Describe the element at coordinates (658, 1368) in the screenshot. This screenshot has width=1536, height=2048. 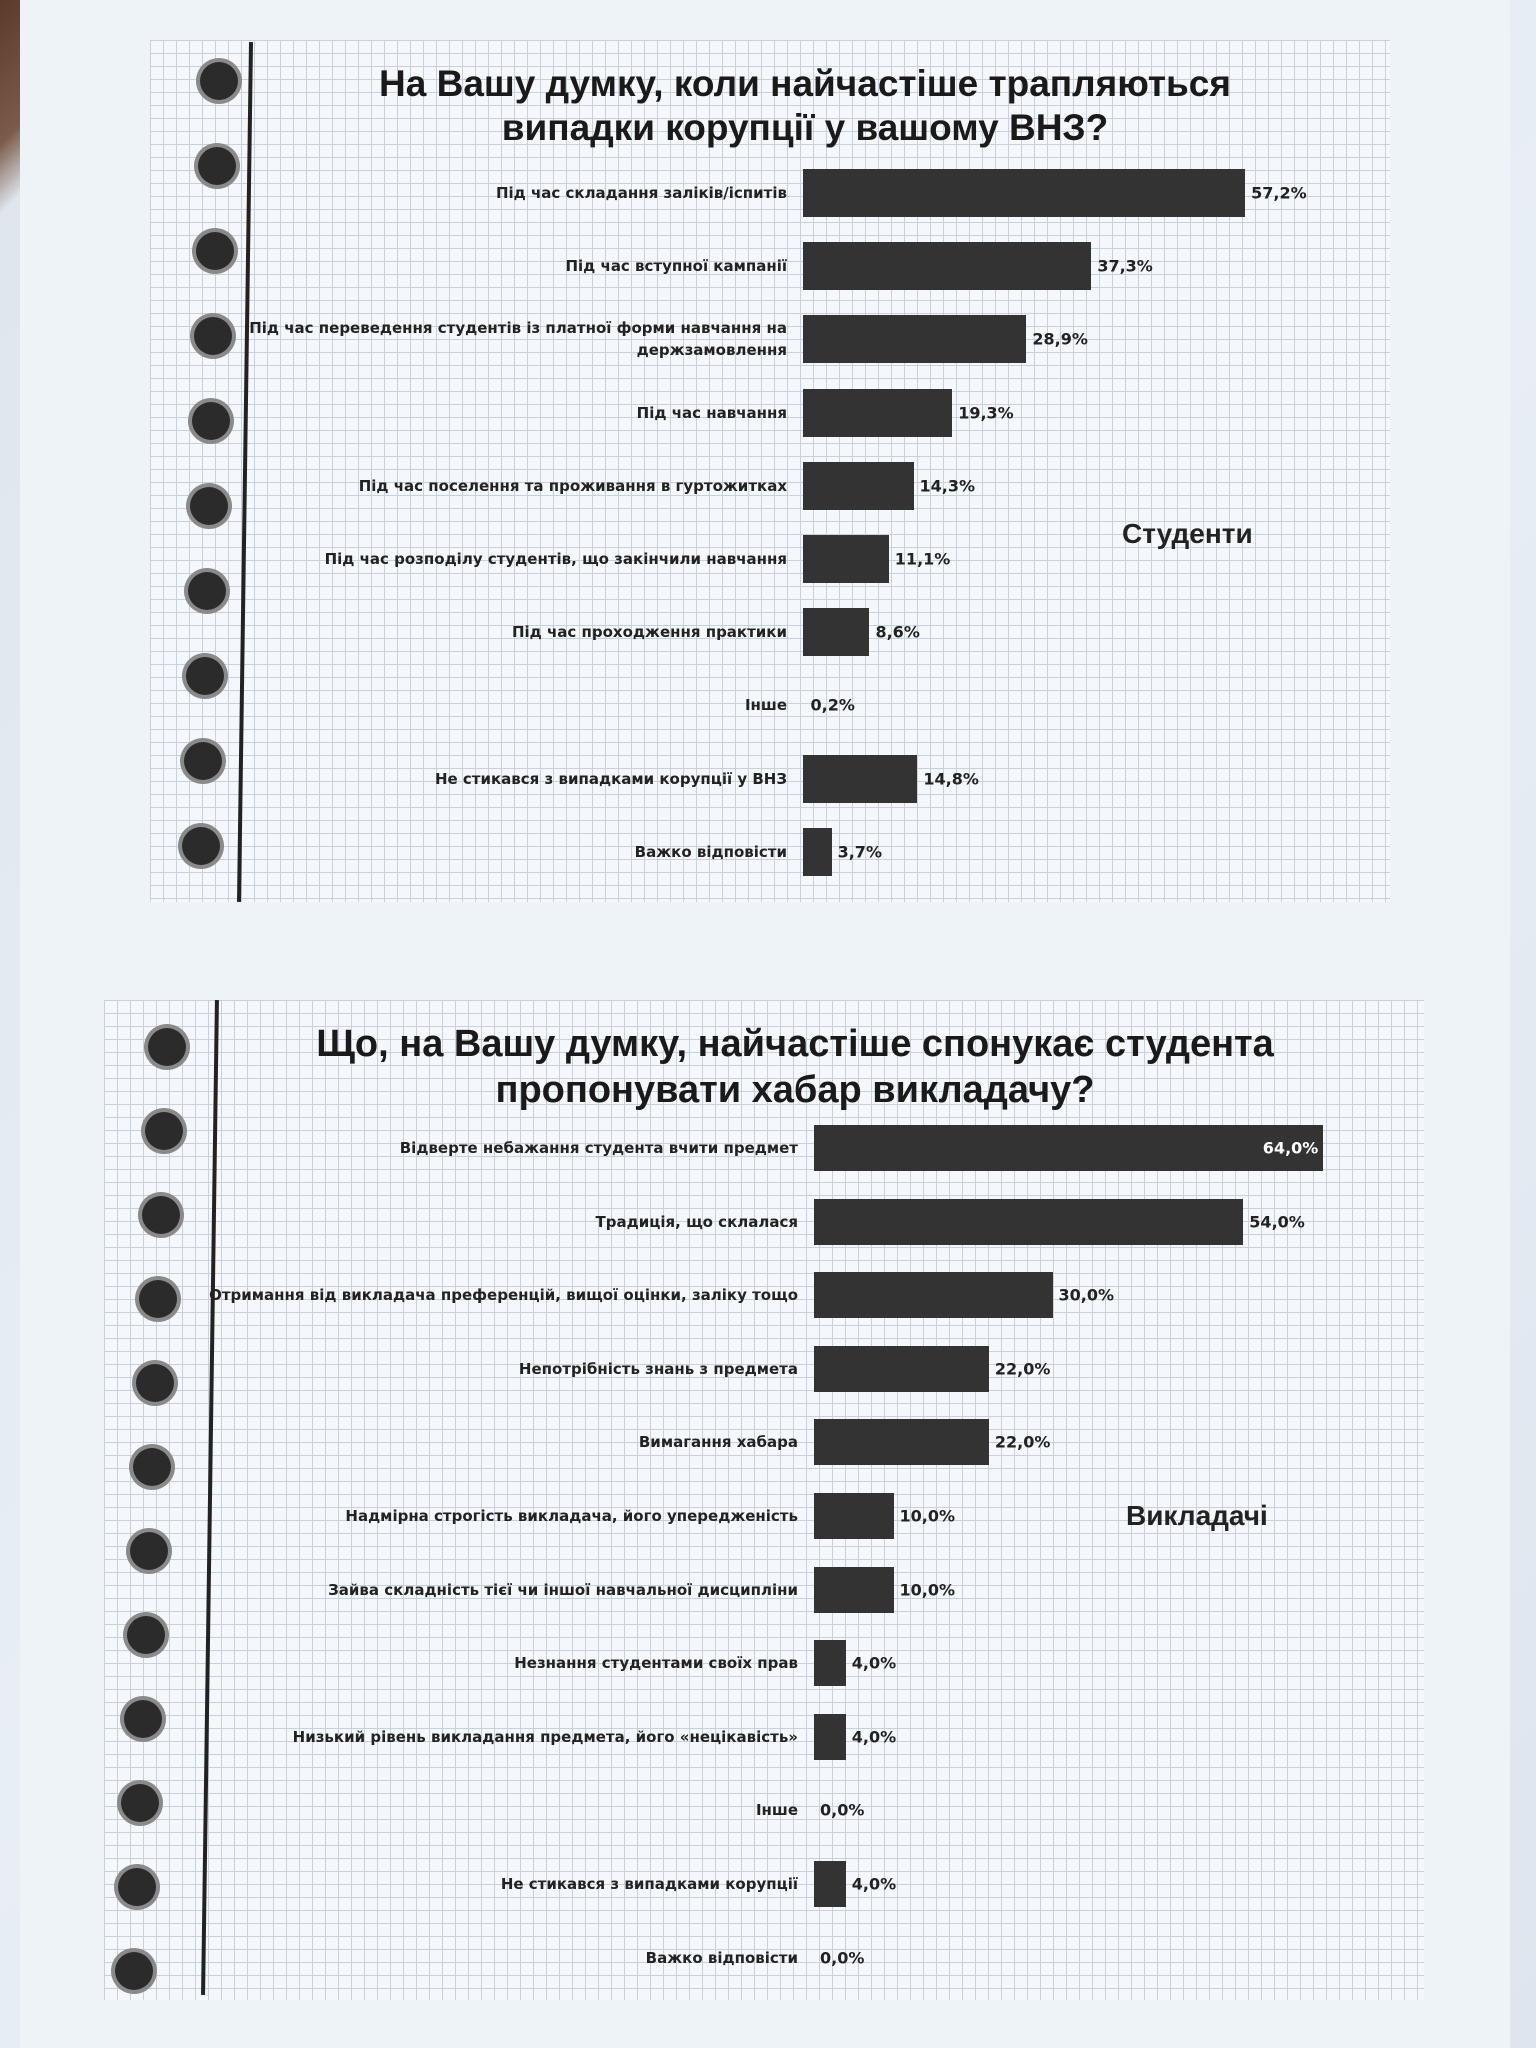
I see `category-label: Непотрібність знань з предмета` at that location.